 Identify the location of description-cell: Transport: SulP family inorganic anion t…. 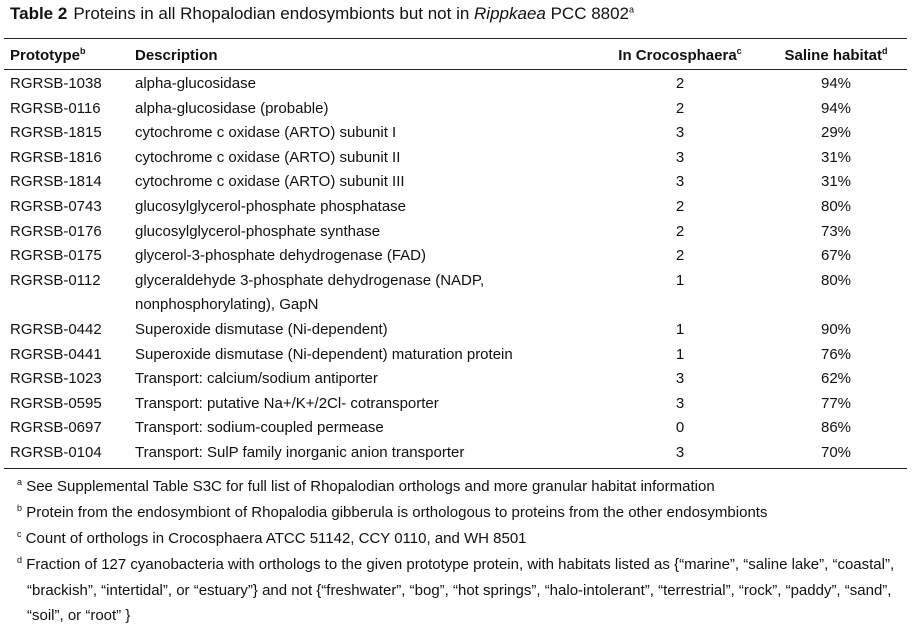
(300, 452).